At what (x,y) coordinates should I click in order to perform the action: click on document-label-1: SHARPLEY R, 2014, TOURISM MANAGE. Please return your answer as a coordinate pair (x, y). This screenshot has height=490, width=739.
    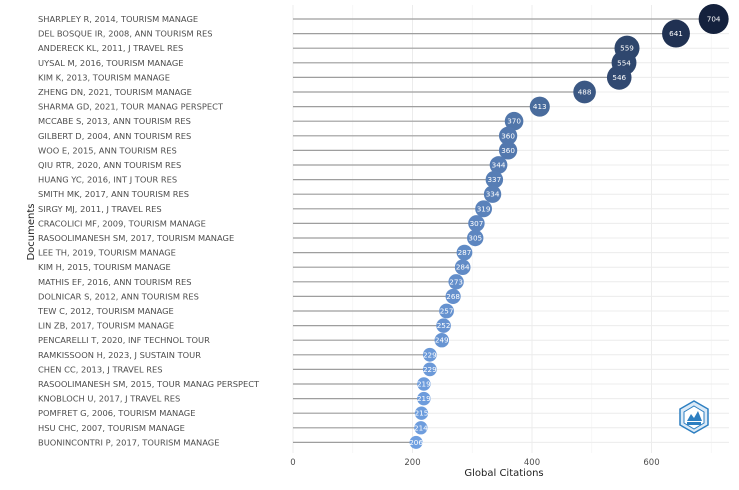
    Looking at the image, I should click on (118, 19).